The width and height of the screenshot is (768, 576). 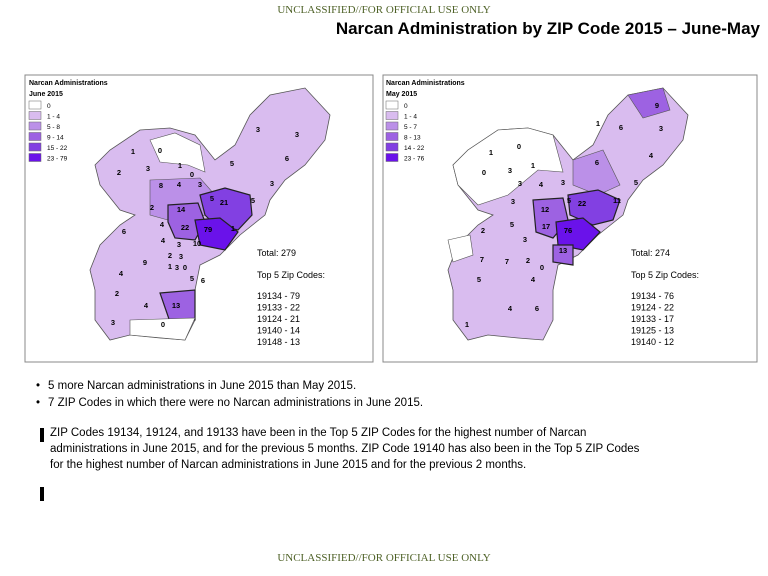 I want to click on zip-value: 14, so click(x=181, y=209).